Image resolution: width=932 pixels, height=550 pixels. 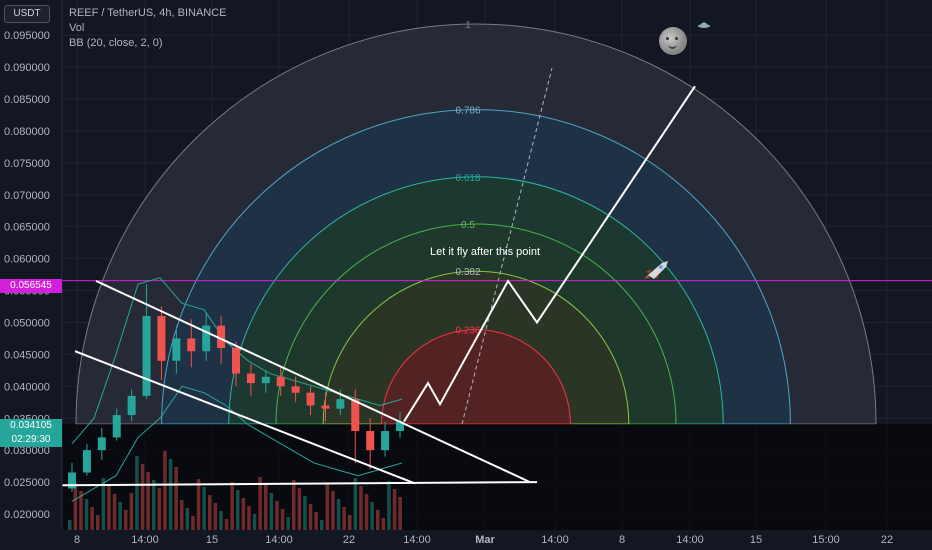 What do you see at coordinates (299, 484) in the screenshot?
I see `support-line` at bounding box center [299, 484].